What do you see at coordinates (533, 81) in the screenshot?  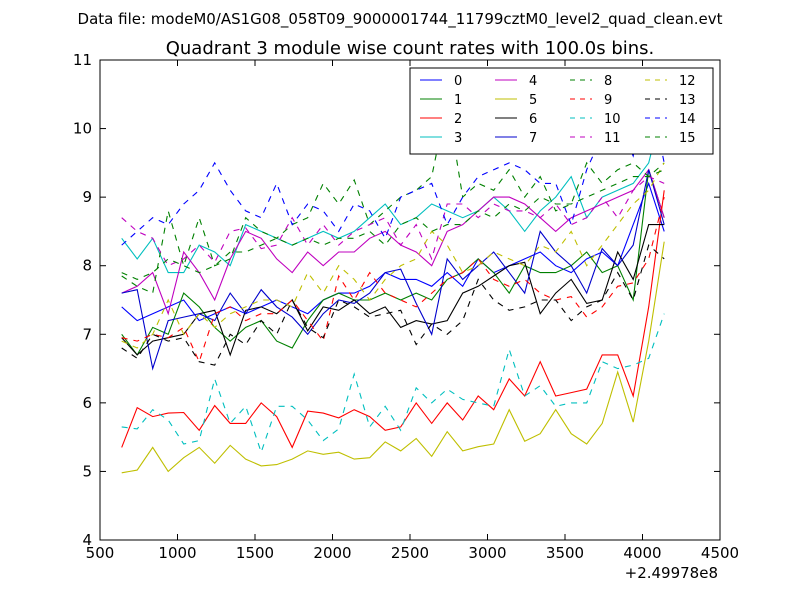 I see `legend-label-4: 4` at bounding box center [533, 81].